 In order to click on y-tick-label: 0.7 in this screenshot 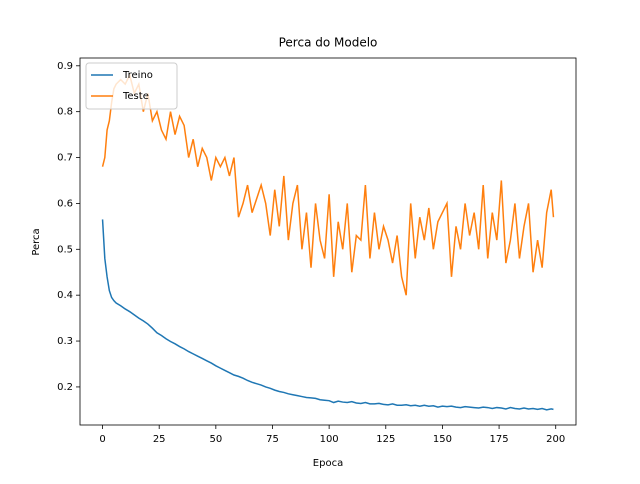, I will do `click(65, 158)`.